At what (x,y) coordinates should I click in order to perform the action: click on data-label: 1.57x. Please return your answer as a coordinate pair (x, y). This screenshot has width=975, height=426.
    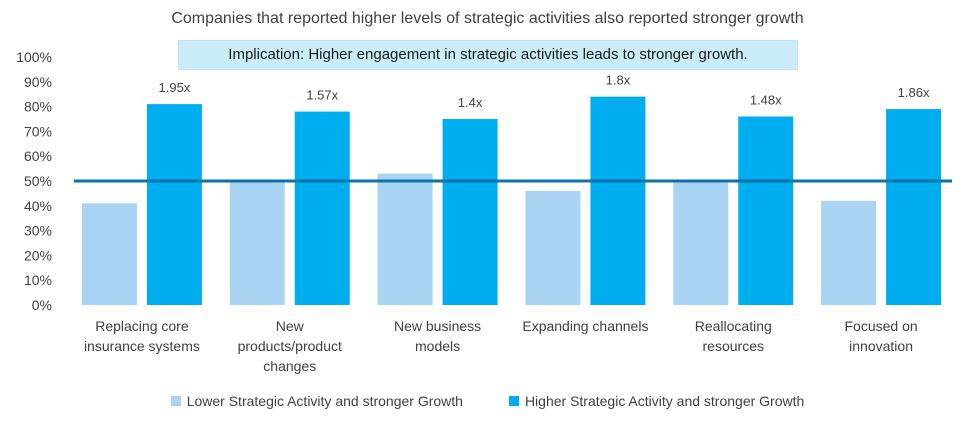
    Looking at the image, I should click on (322, 95).